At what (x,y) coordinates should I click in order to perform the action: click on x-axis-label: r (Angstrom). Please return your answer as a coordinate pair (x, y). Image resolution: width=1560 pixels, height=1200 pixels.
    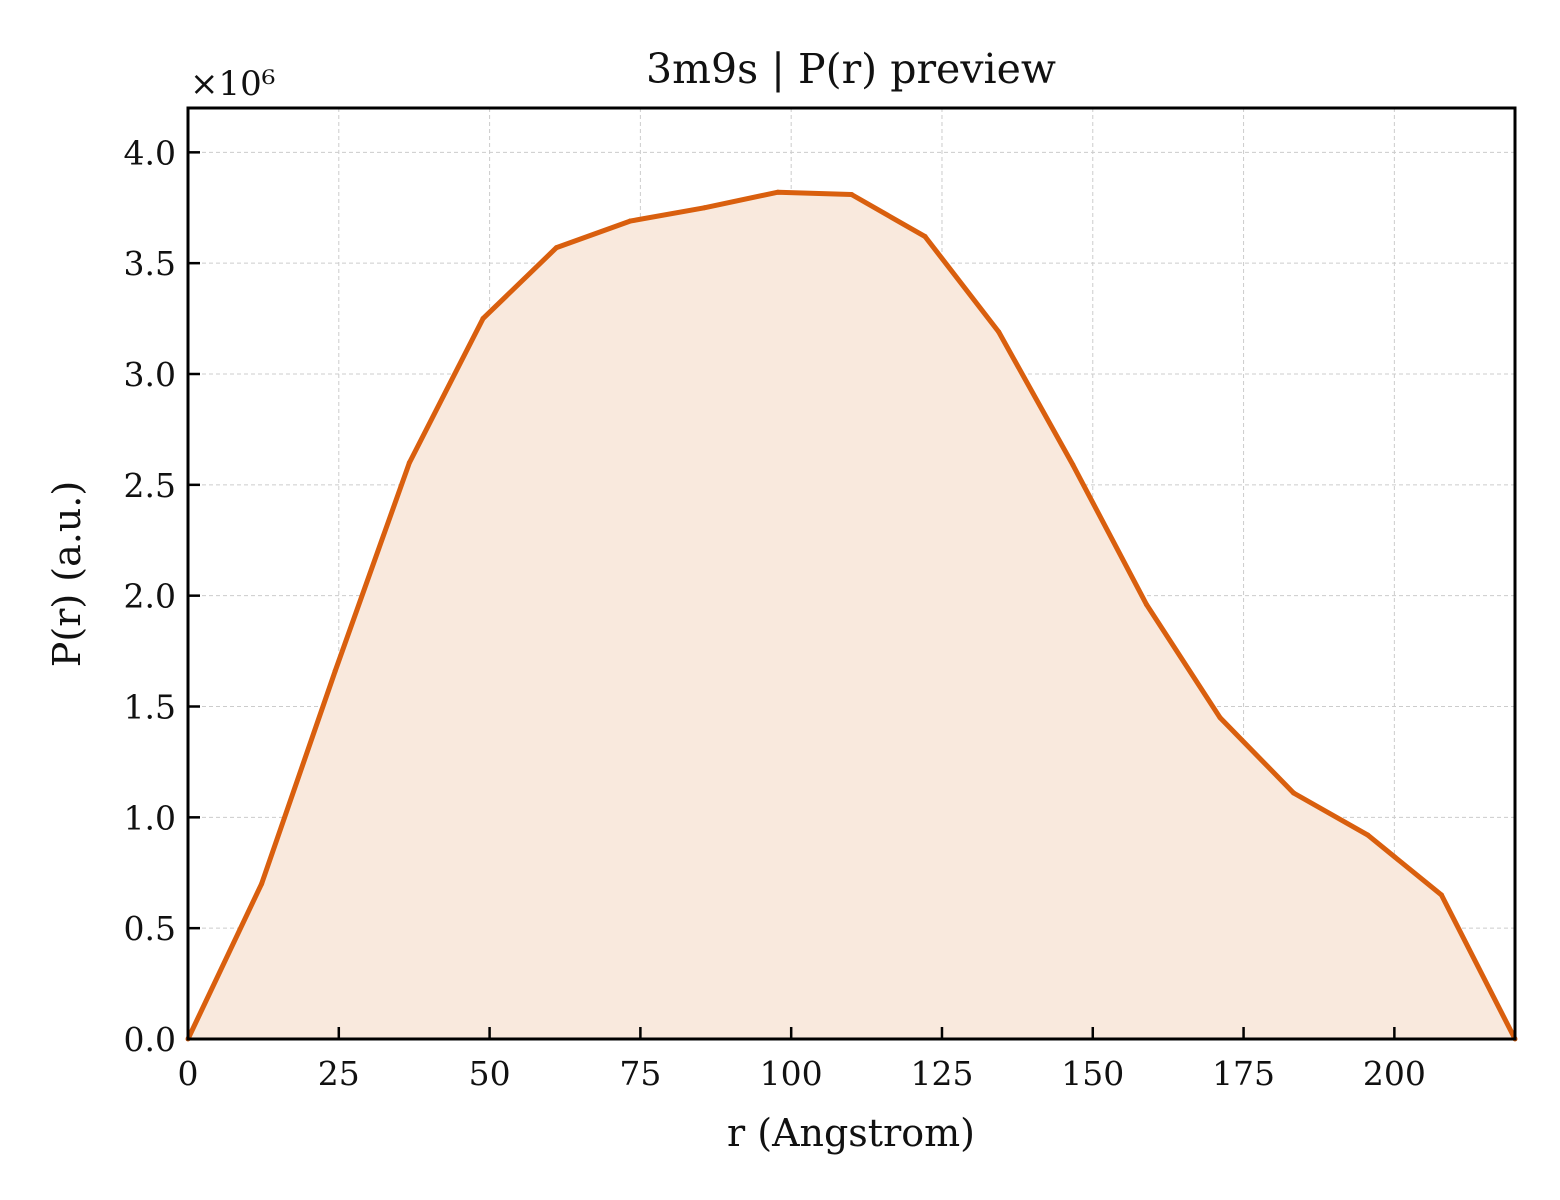
    Looking at the image, I should click on (851, 1133).